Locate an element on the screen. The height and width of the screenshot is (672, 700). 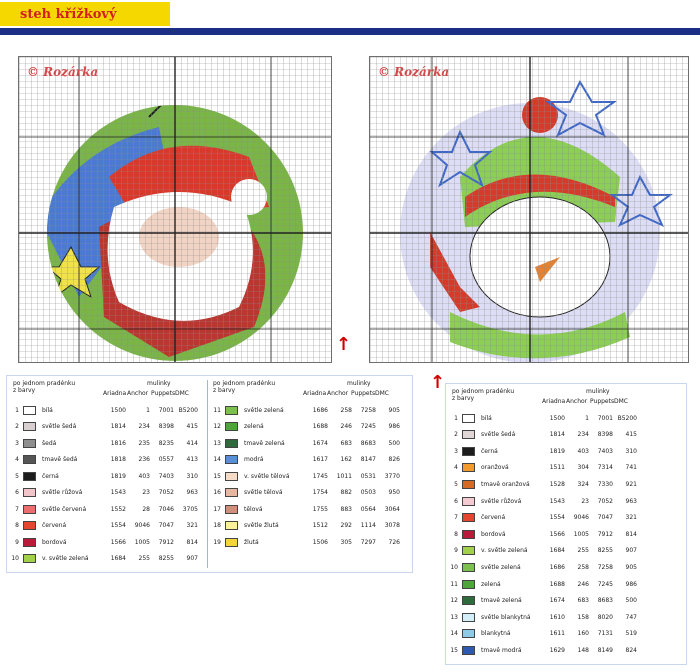
legend-anchor: 1 is located at coordinates (587, 418).